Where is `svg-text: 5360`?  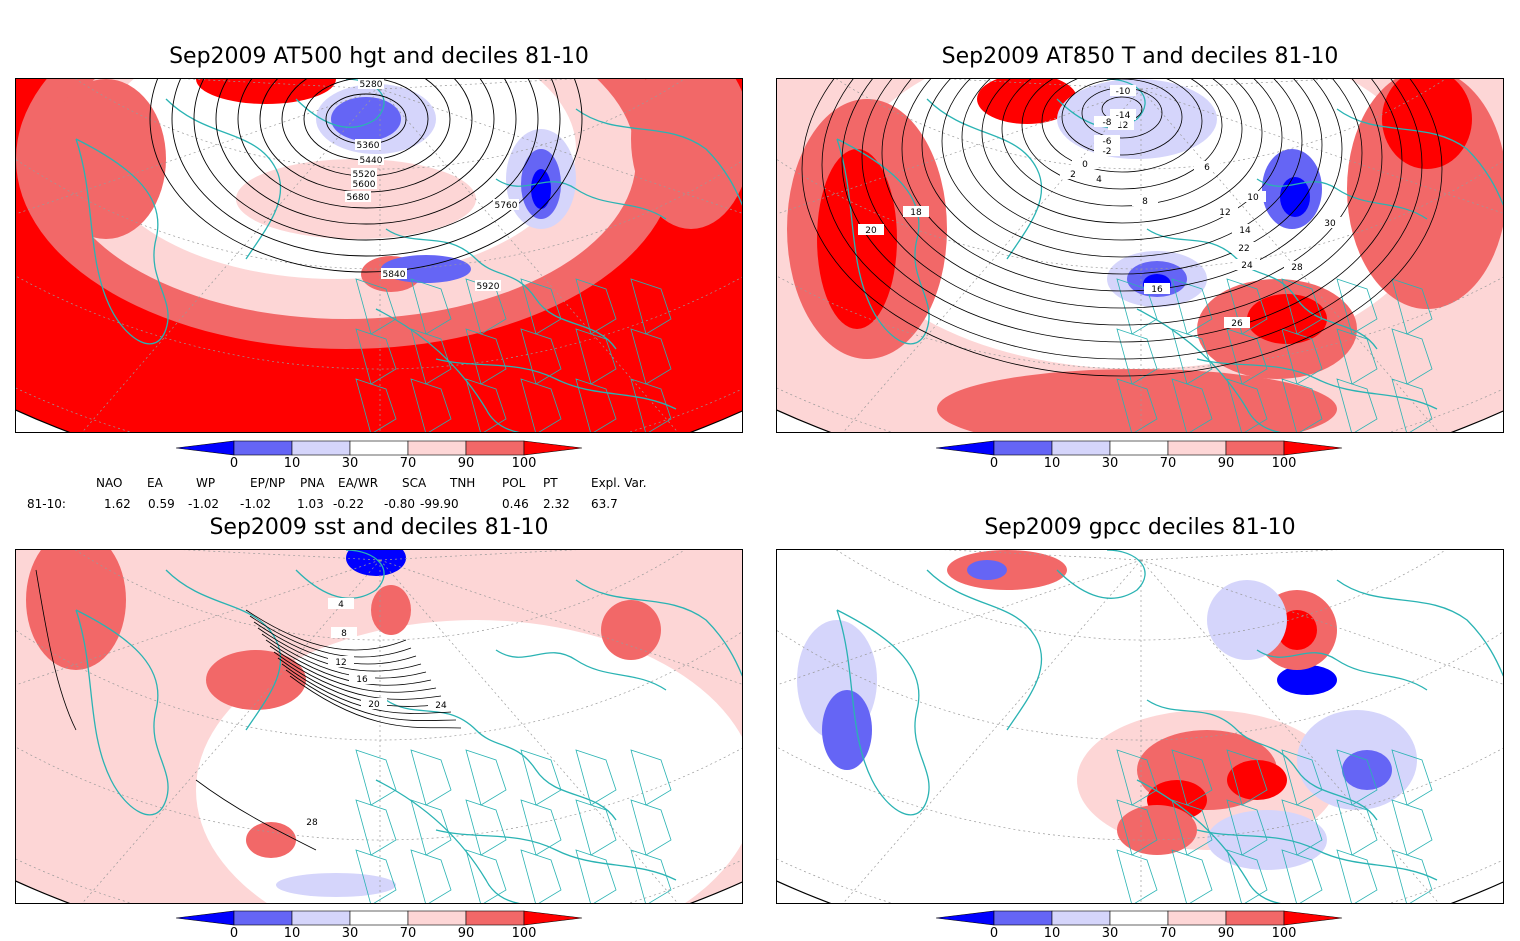 svg-text: 5360 is located at coordinates (368, 146).